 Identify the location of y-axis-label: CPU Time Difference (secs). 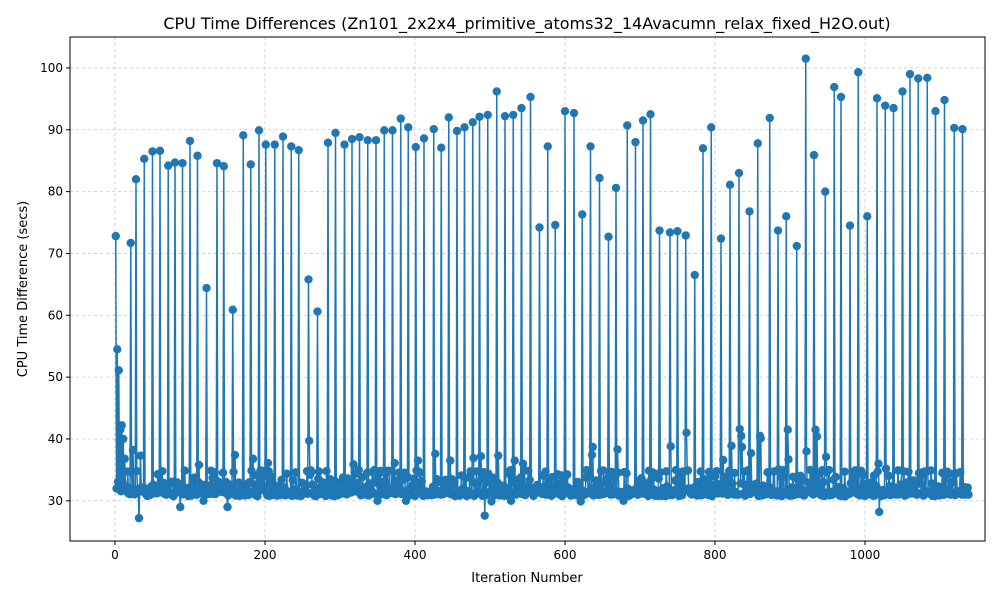
(23, 289).